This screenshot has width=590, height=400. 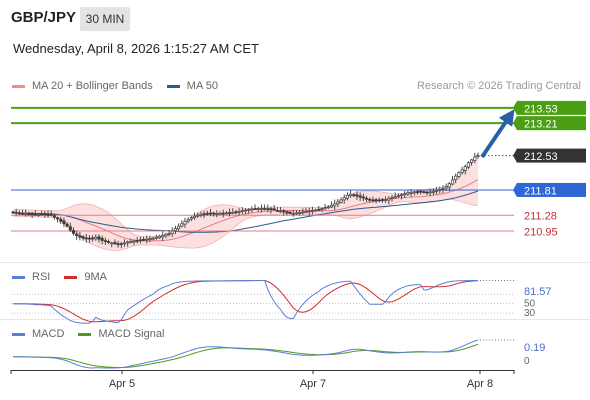 What do you see at coordinates (44, 17) in the screenshot?
I see `symbol-title: GBP/JPY` at bounding box center [44, 17].